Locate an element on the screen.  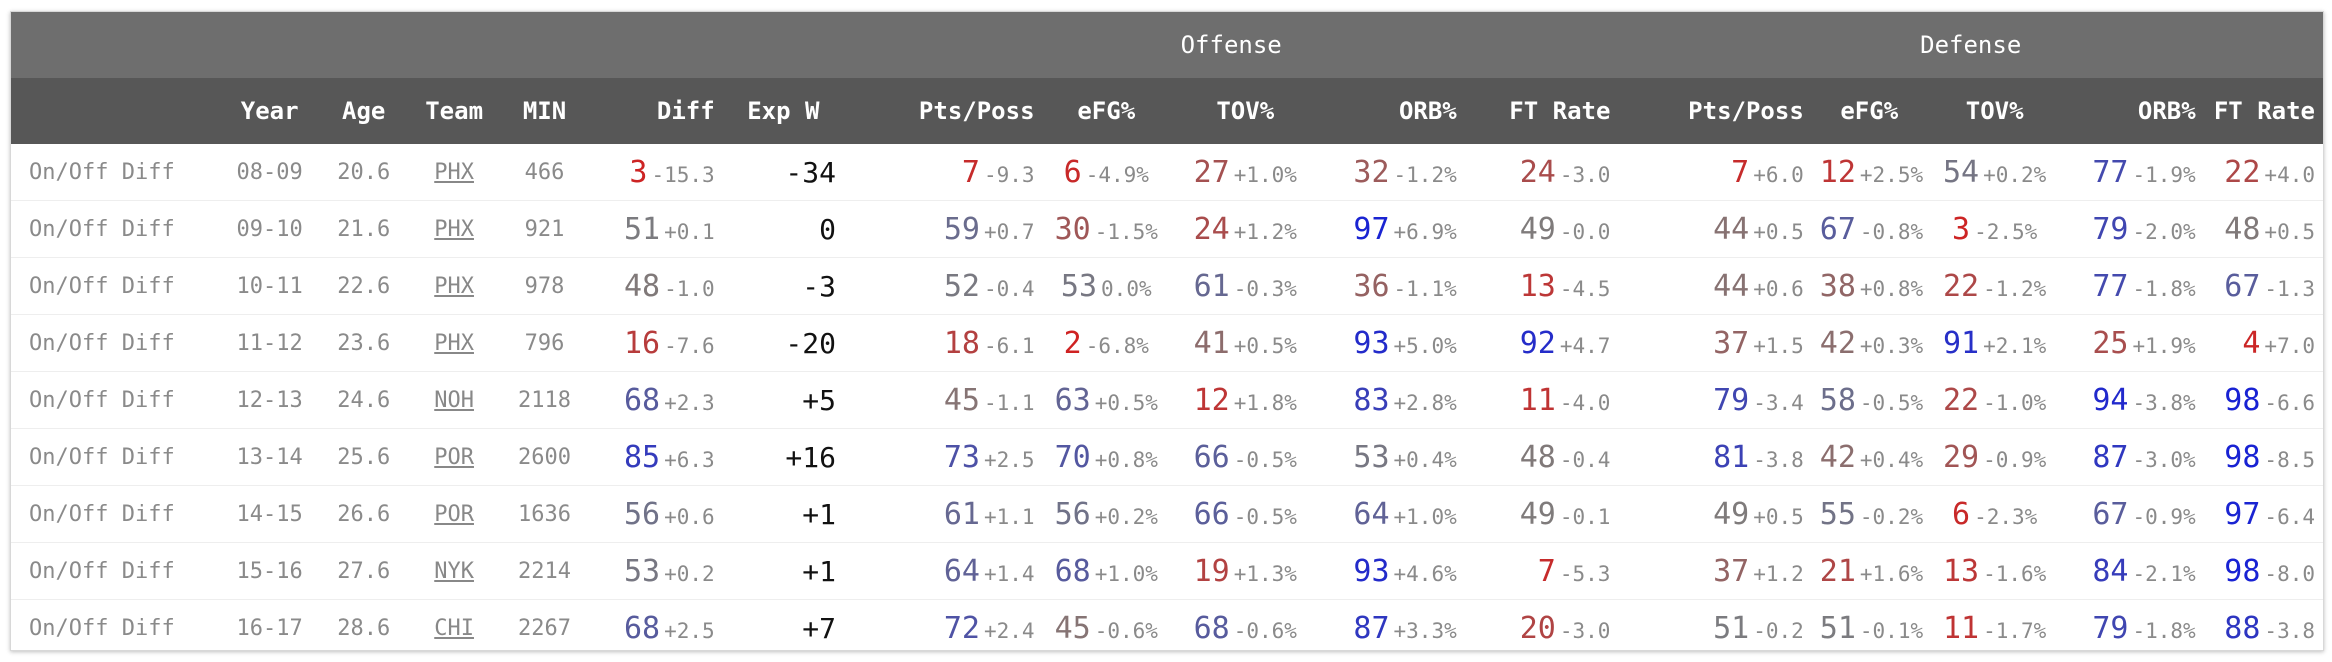
diff-cell: 51 +0.1 is located at coordinates (658, 229).